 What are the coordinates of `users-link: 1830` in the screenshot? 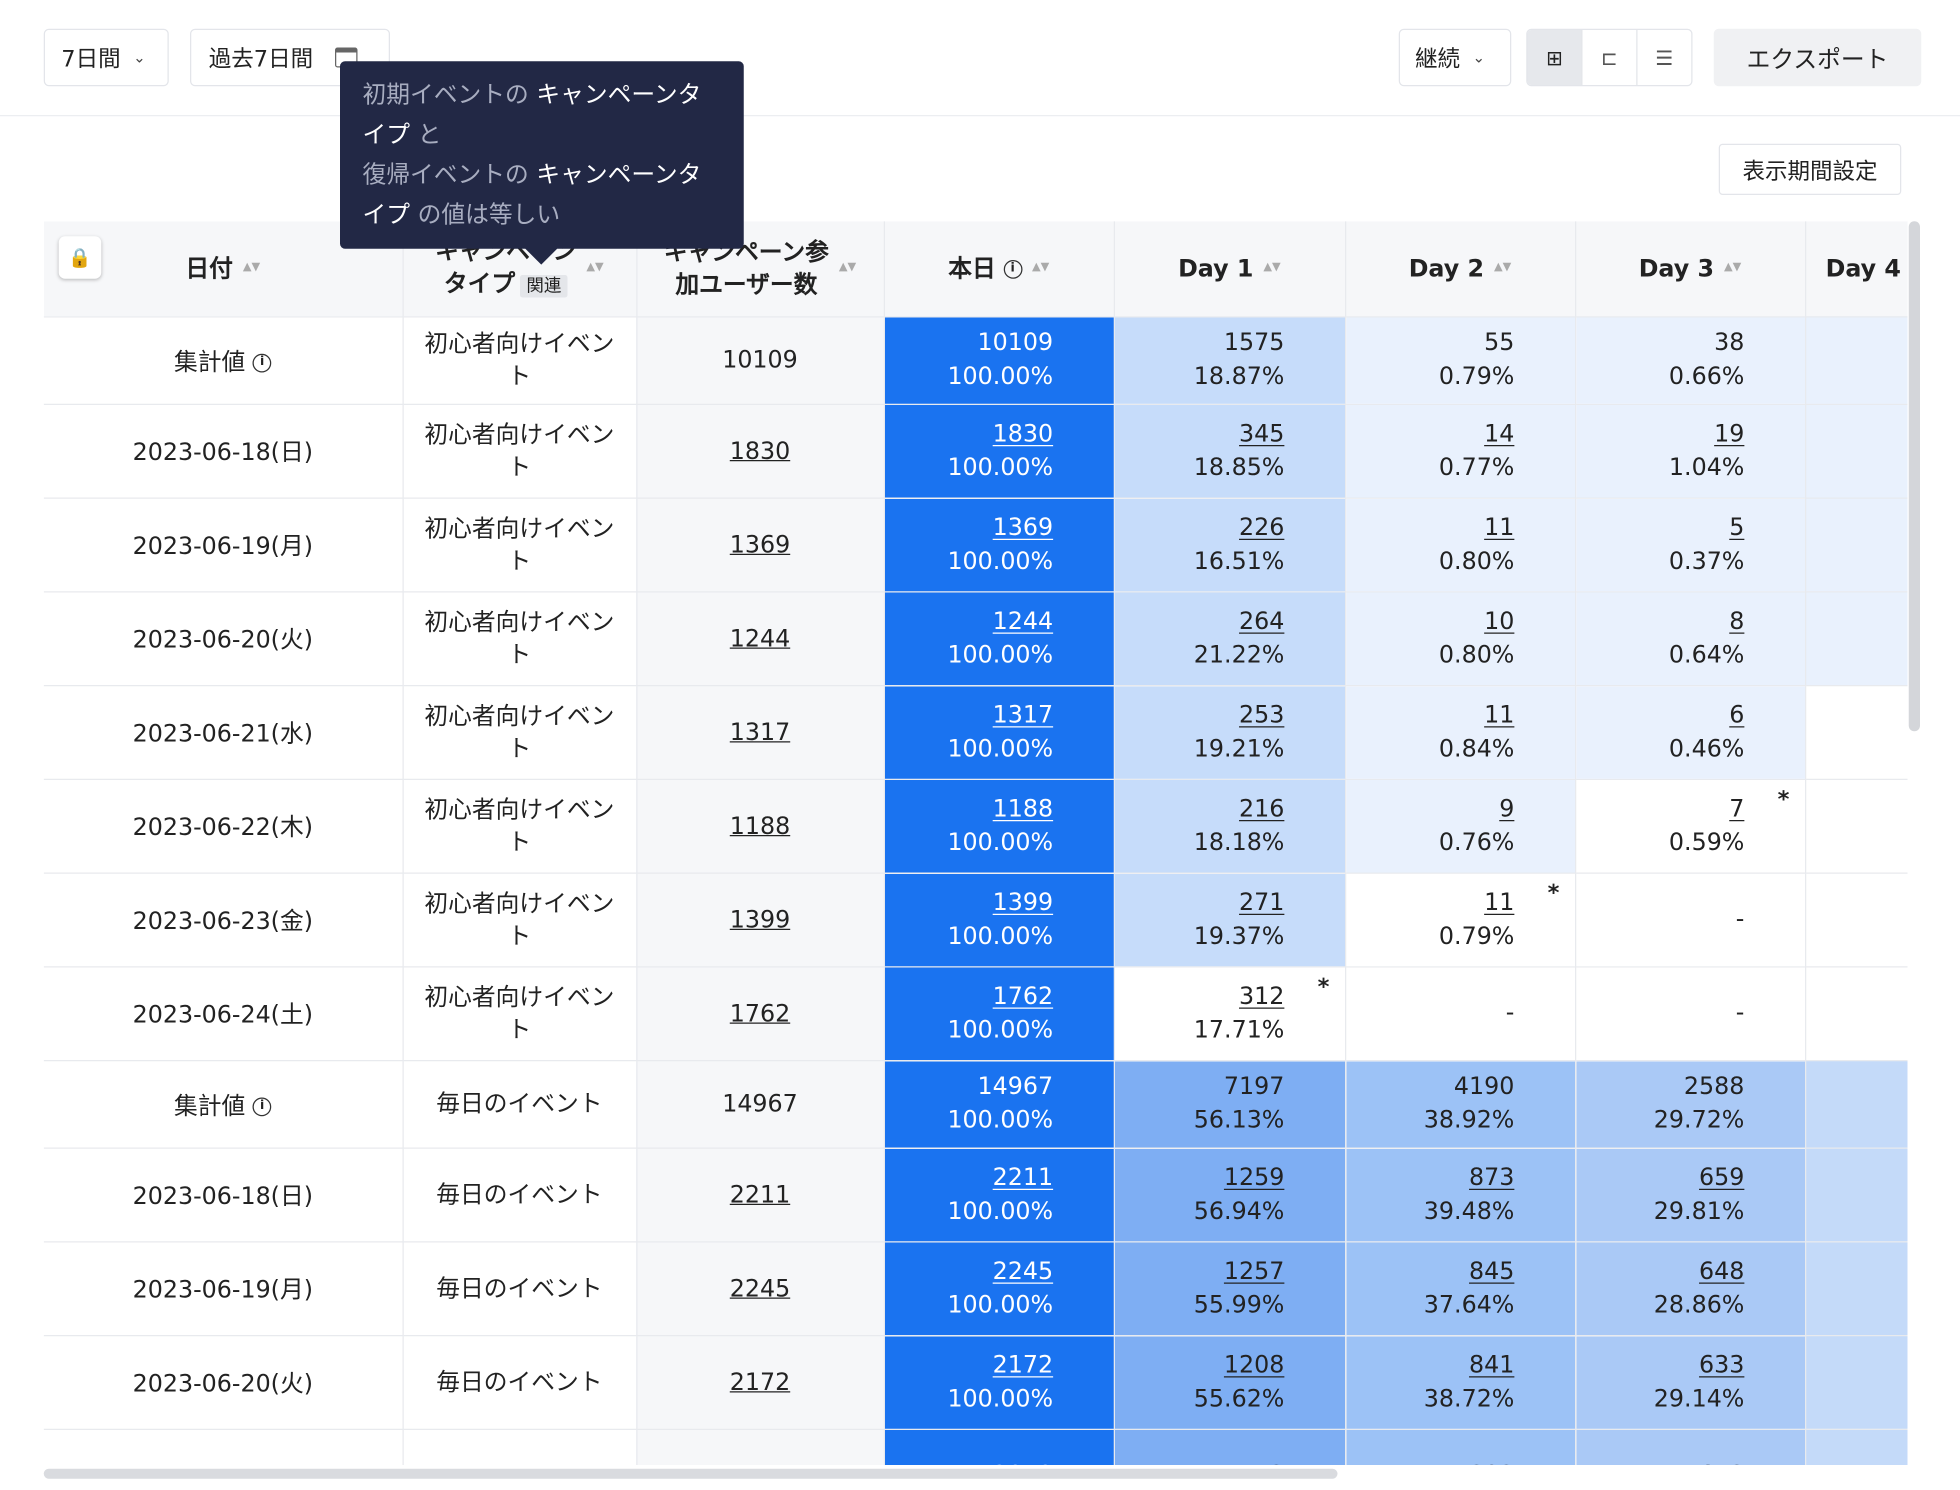 It's located at (760, 450).